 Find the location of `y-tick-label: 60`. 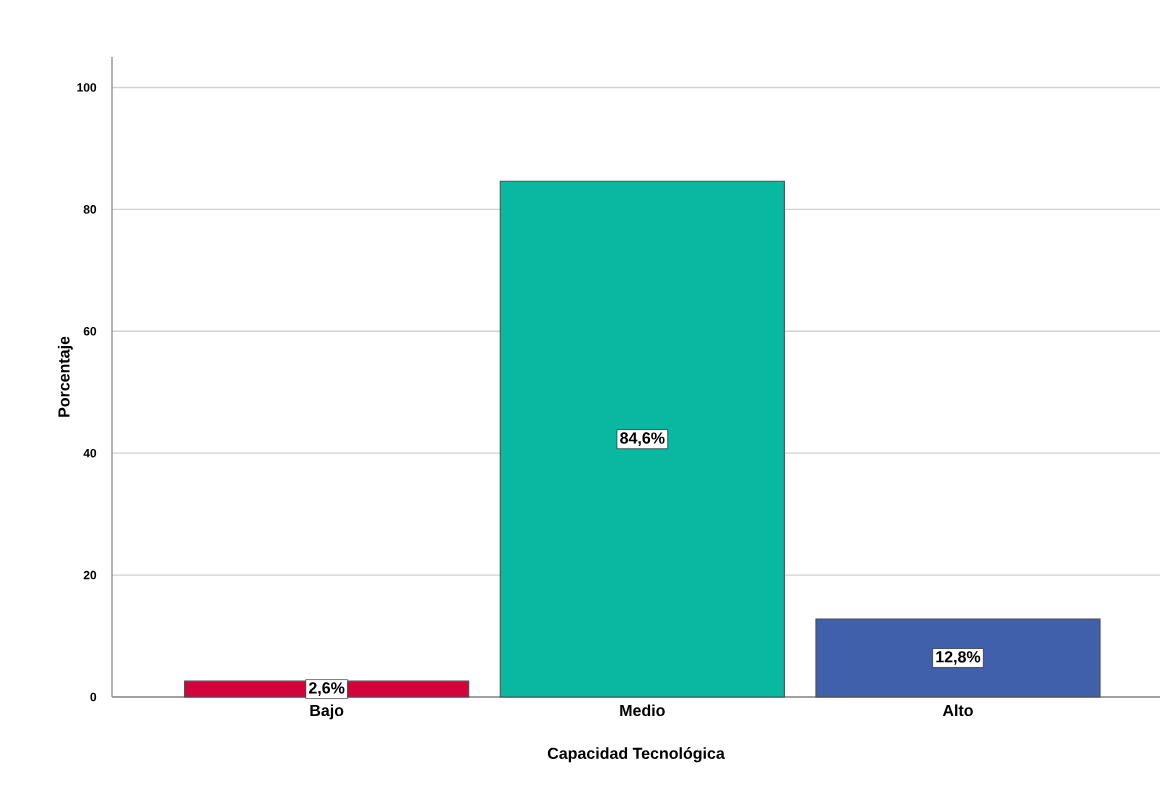

y-tick-label: 60 is located at coordinates (90, 331).